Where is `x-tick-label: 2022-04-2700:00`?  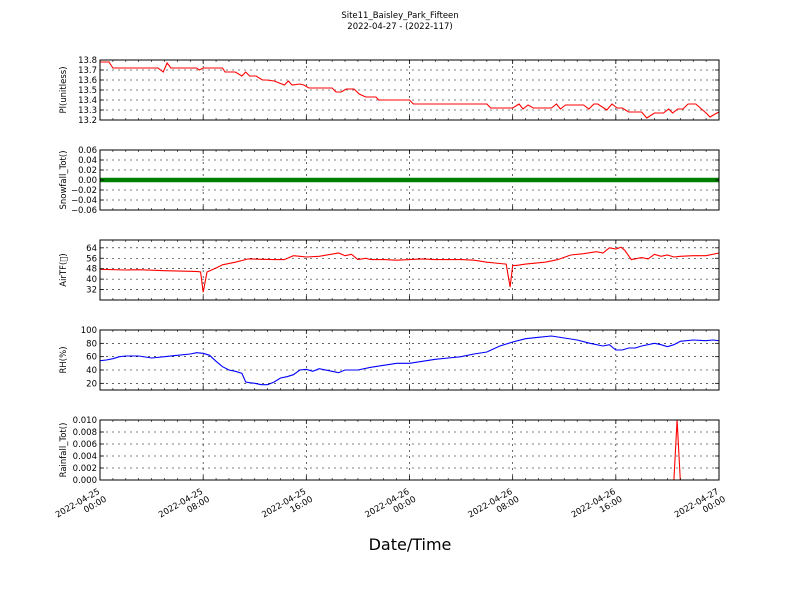
x-tick-label: 2022-04-2700:00 is located at coordinates (700, 507).